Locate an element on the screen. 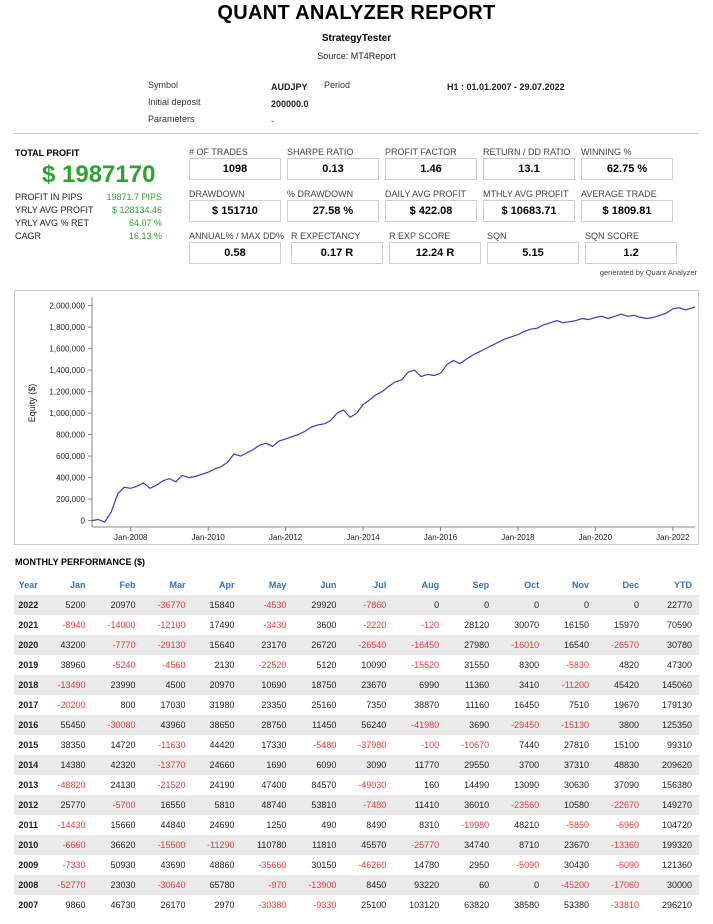  stat-value-monthly-avg: $ 10683.71 is located at coordinates (529, 211).